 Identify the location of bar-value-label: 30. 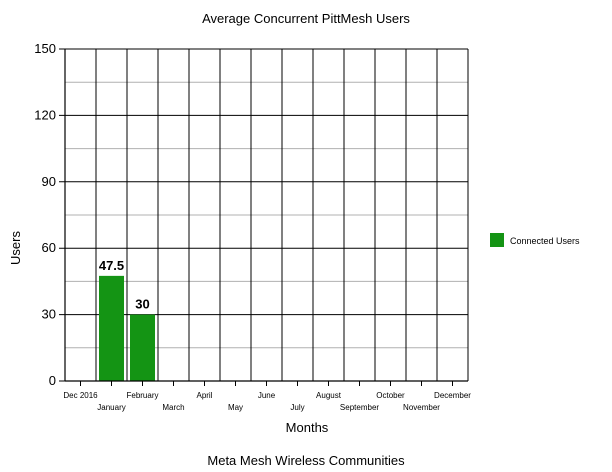
(142, 304).